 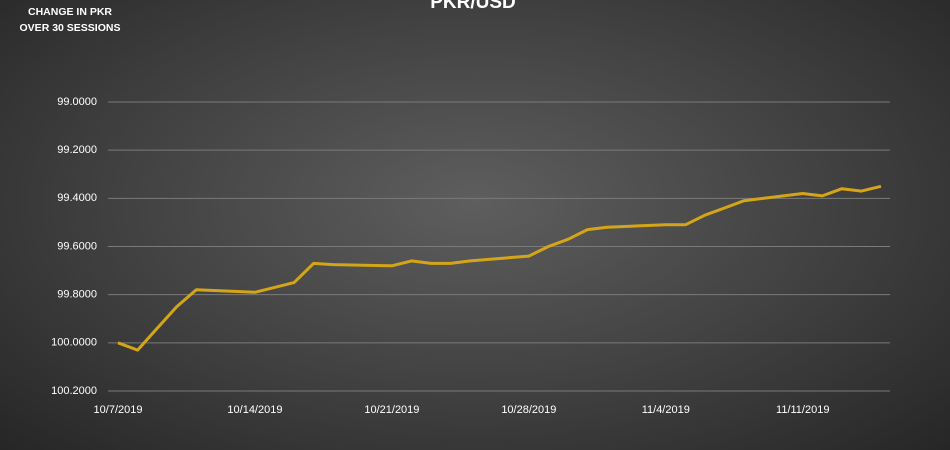 What do you see at coordinates (70, 20) in the screenshot?
I see `y-axis-label: CHANGE IN PKR OVER 30 SESSIONS` at bounding box center [70, 20].